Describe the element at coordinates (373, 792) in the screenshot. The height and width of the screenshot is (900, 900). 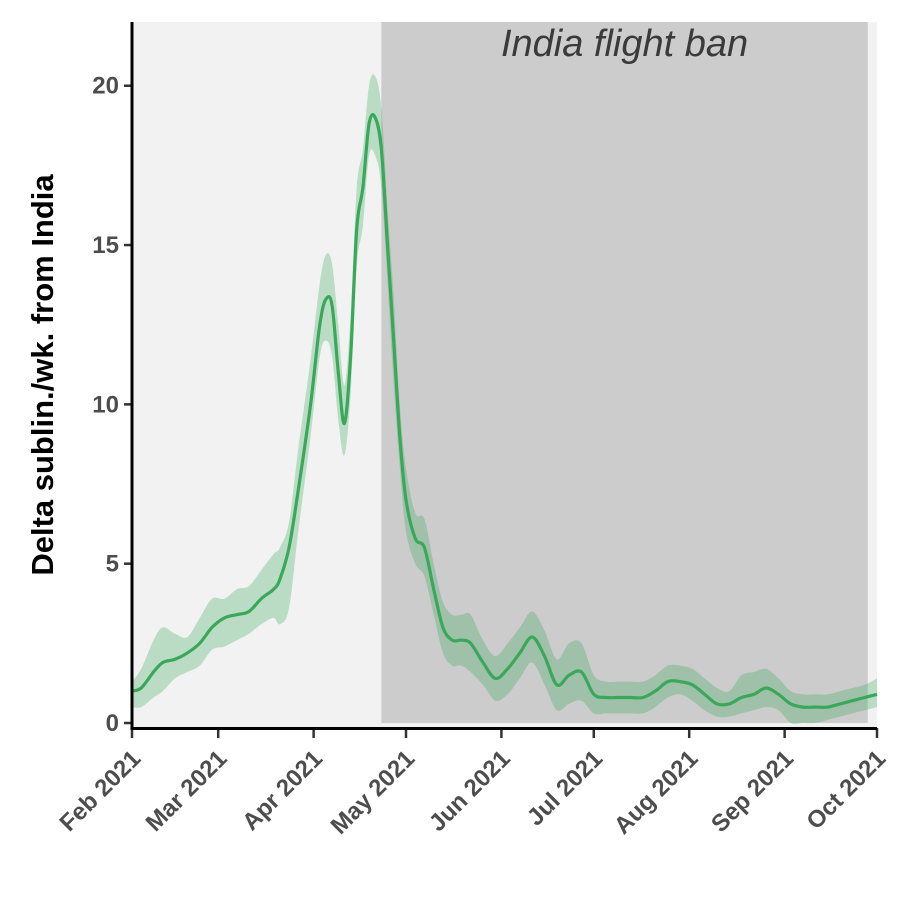
I see `x-tick-label: May 2021` at that location.